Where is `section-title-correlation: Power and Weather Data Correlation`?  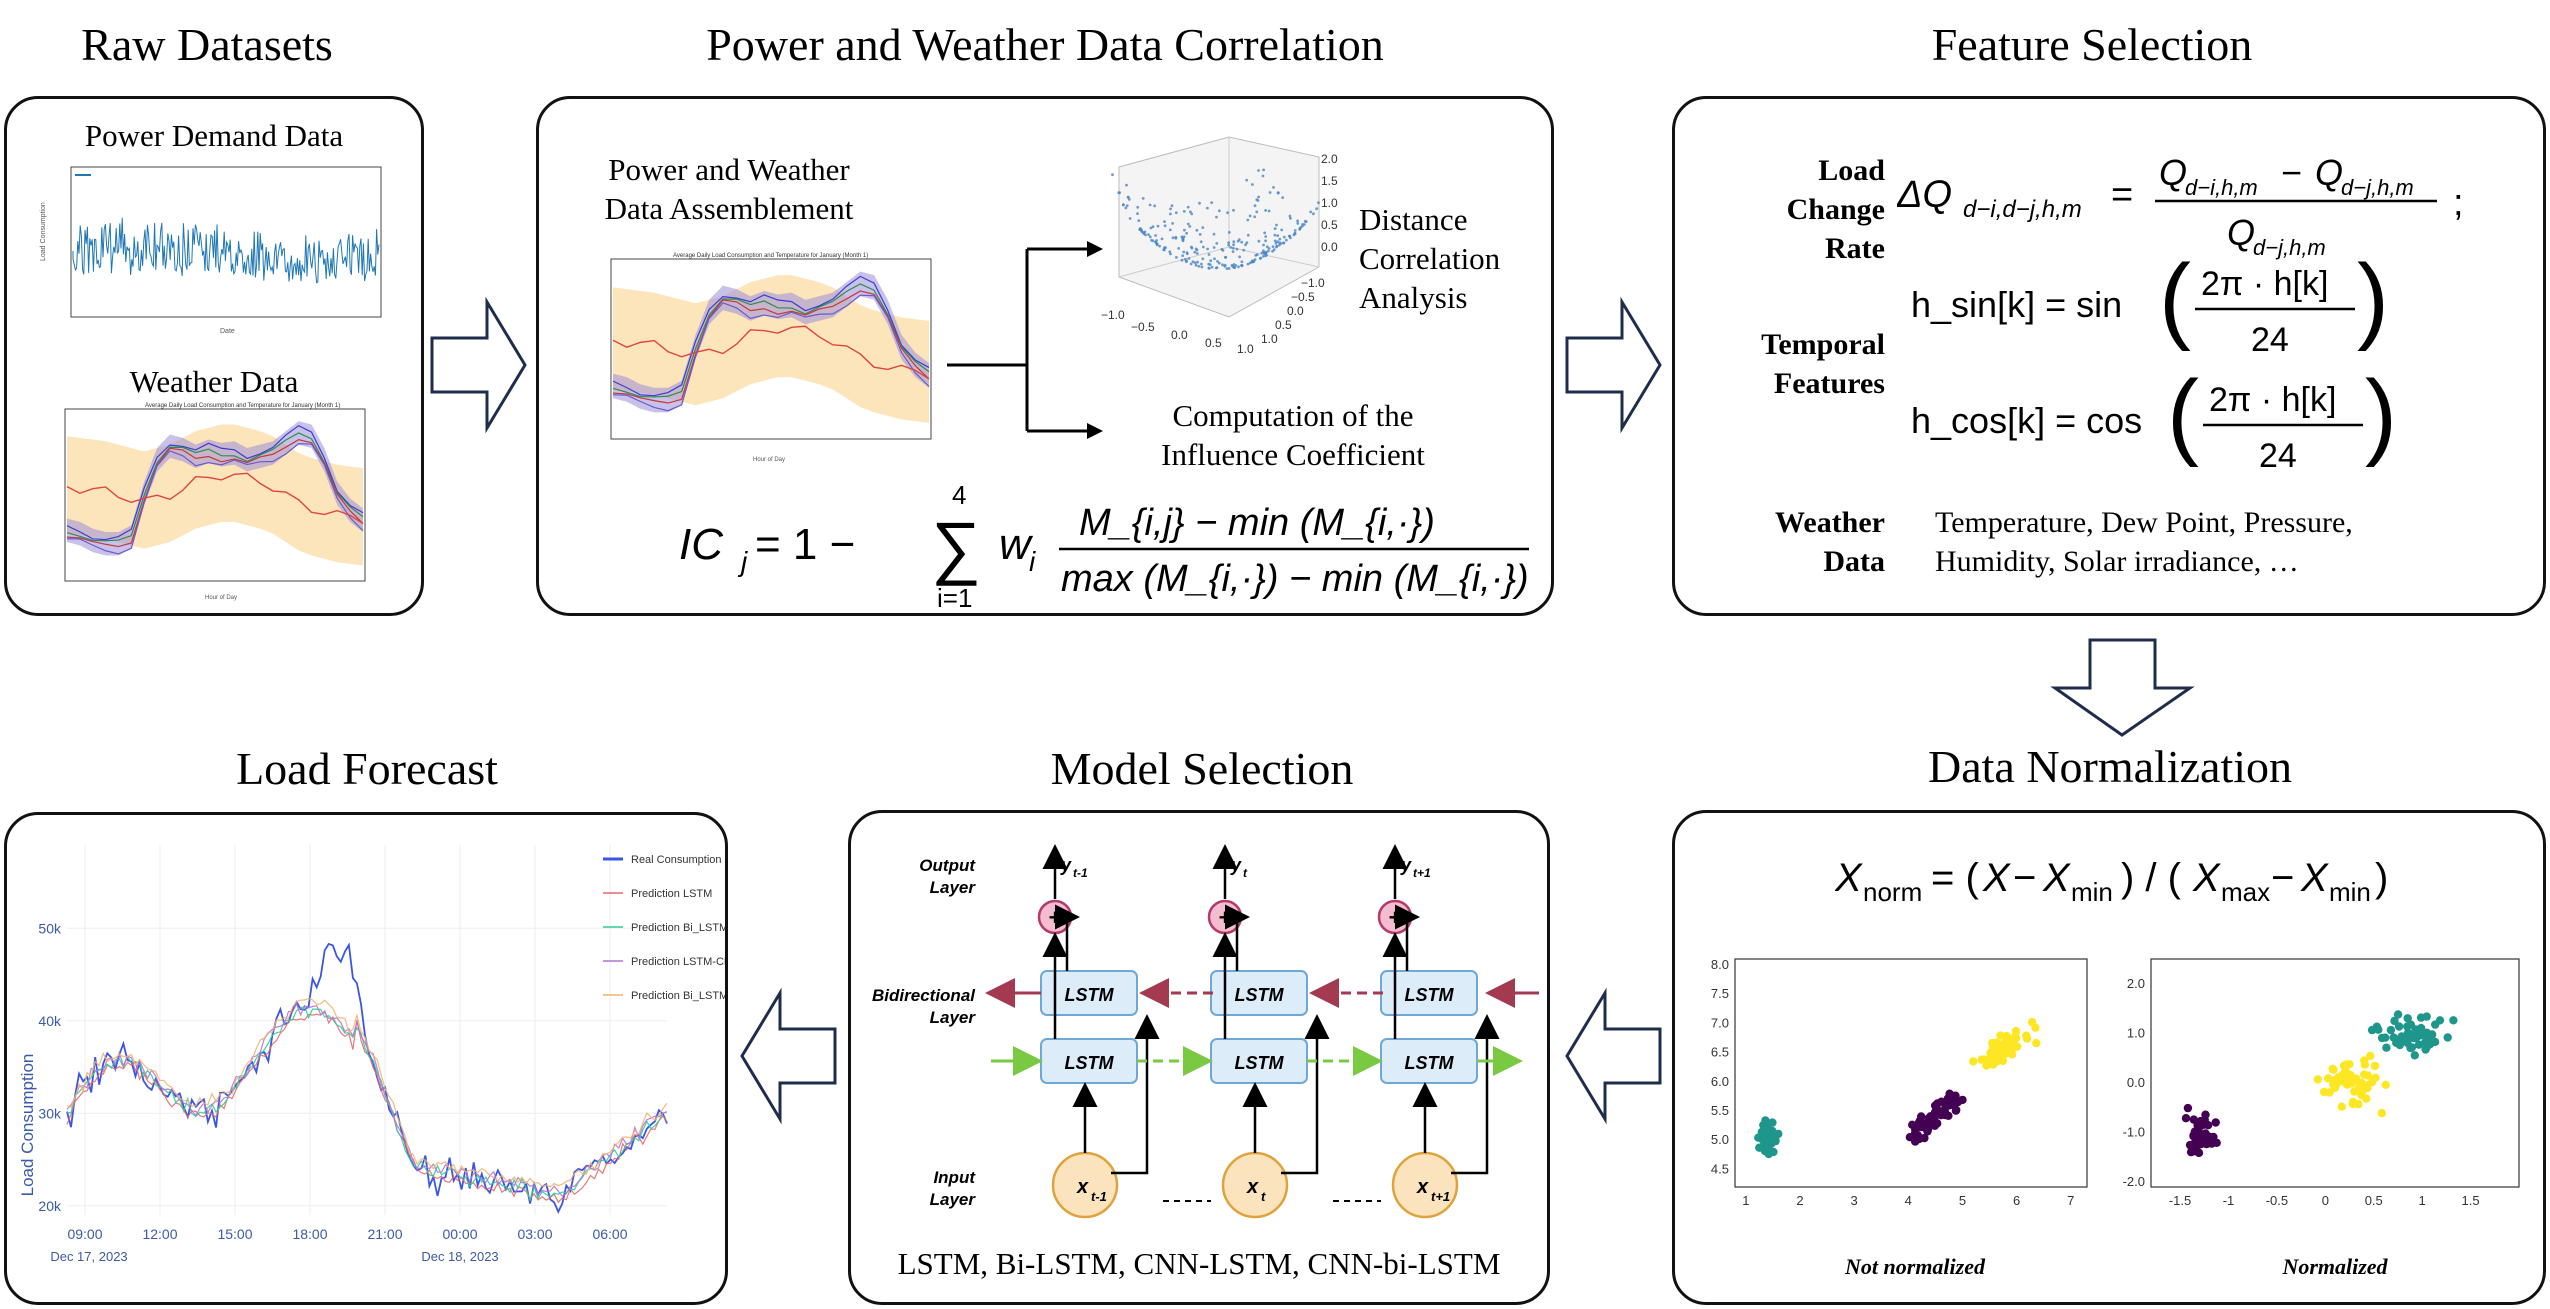 section-title-correlation: Power and Weather Data Correlation is located at coordinates (1045, 44).